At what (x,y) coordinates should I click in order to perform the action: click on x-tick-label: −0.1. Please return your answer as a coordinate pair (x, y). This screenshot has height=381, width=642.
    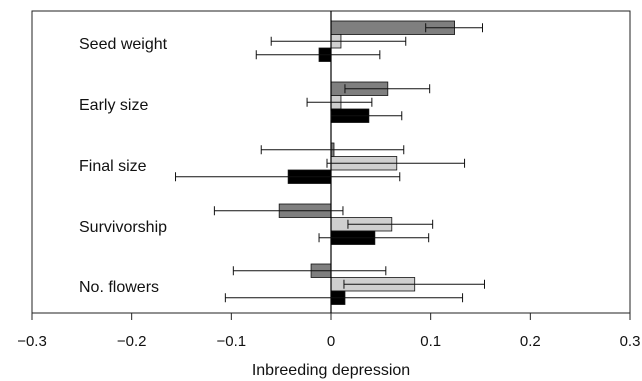
    Looking at the image, I should click on (232, 341).